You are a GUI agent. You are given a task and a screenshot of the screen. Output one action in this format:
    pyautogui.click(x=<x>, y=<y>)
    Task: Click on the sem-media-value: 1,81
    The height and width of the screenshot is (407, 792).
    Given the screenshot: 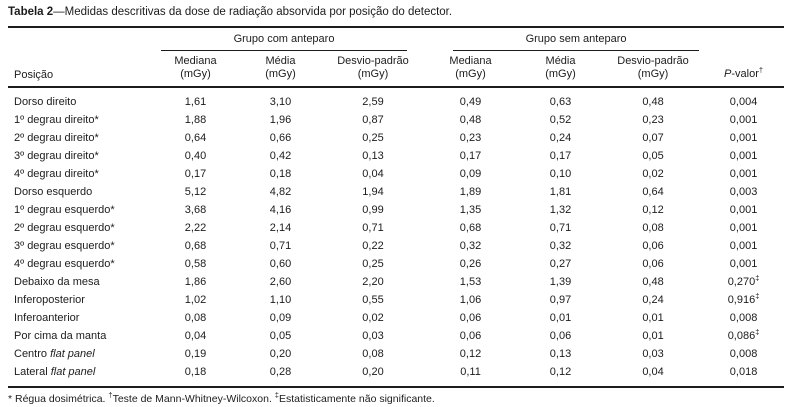 What is the action you would take?
    pyautogui.click(x=560, y=192)
    